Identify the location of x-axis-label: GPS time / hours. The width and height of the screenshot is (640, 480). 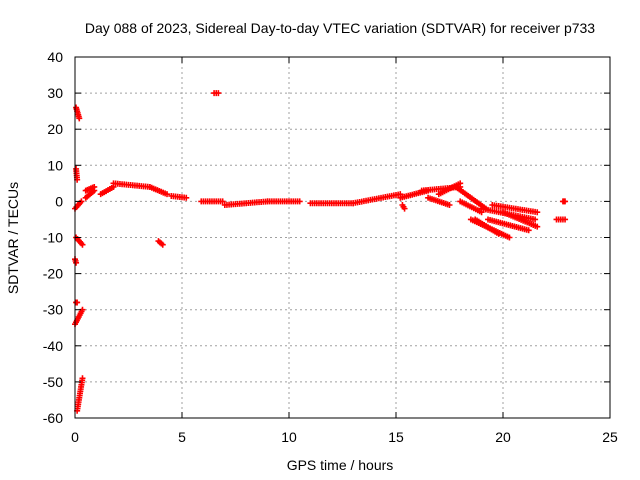
(340, 465).